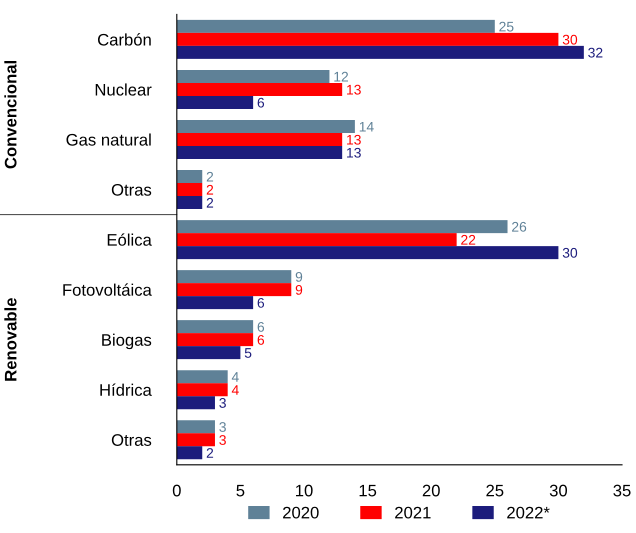  What do you see at coordinates (304, 490) in the screenshot?
I see `x-tick-label: 10` at bounding box center [304, 490].